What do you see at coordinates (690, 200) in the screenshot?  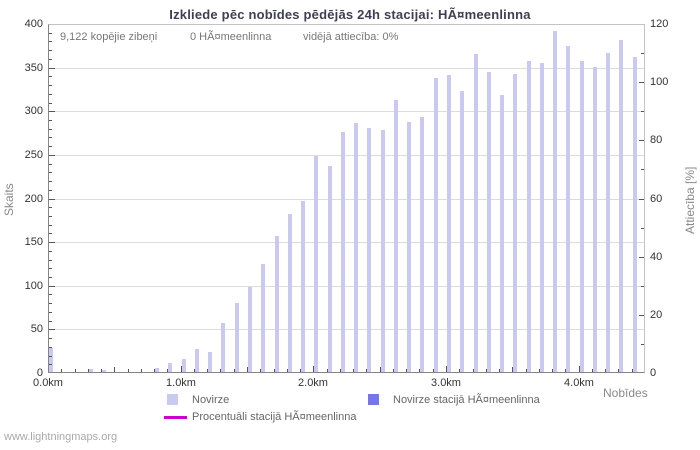 I see `y-axis-title-right: Attiecība [%]` at bounding box center [690, 200].